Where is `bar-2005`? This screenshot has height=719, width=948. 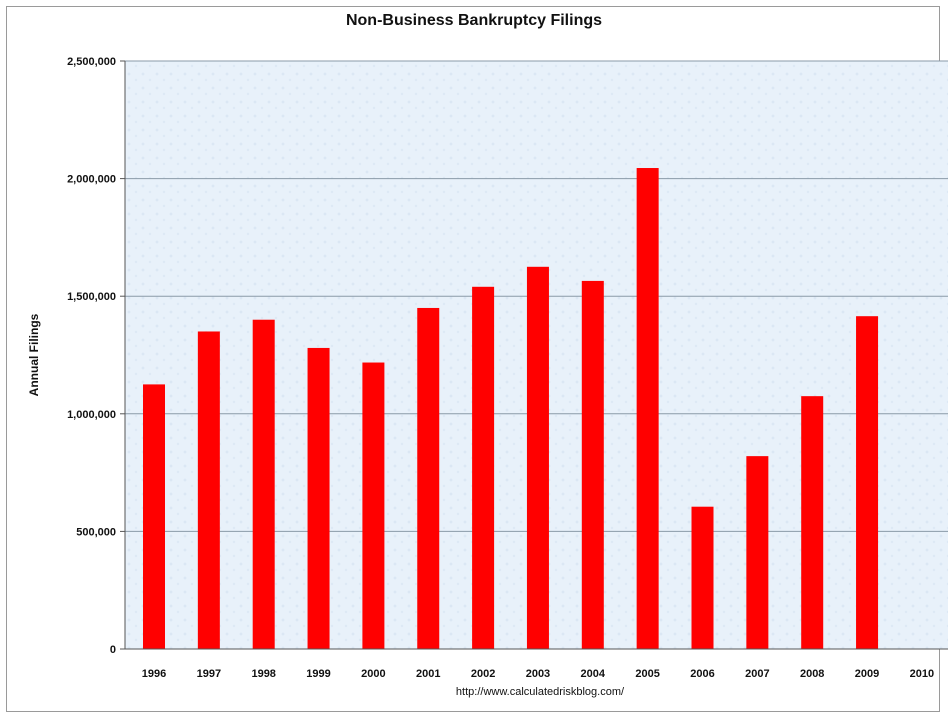
bar-2005 is located at coordinates (647, 409).